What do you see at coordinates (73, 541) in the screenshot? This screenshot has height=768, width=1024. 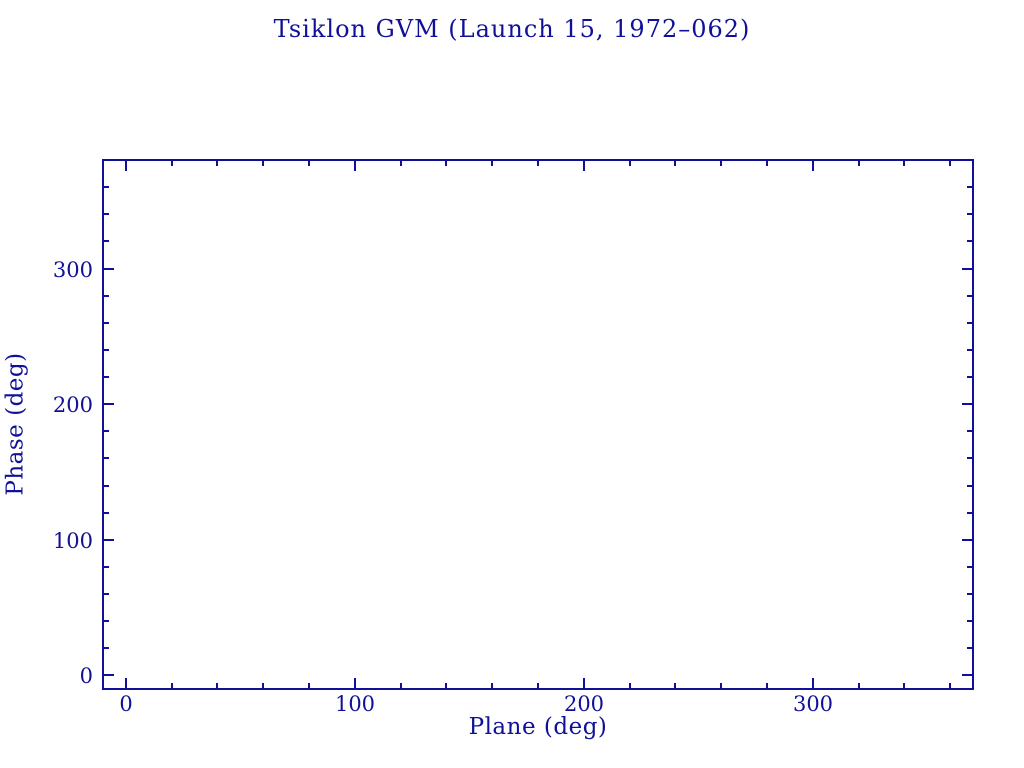 I see `y-tick-label: 100` at bounding box center [73, 541].